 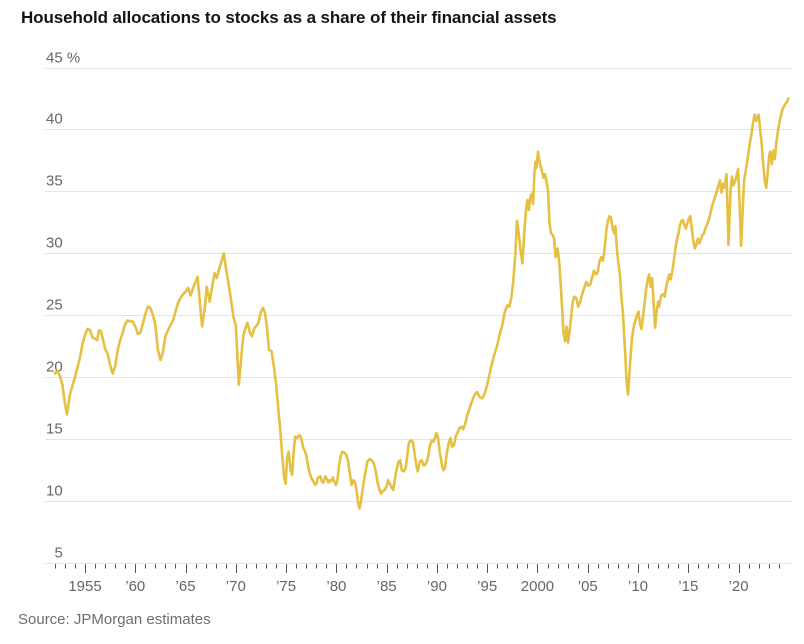 What do you see at coordinates (336, 586) in the screenshot?
I see `x-axis-tick-label: ’80` at bounding box center [336, 586].